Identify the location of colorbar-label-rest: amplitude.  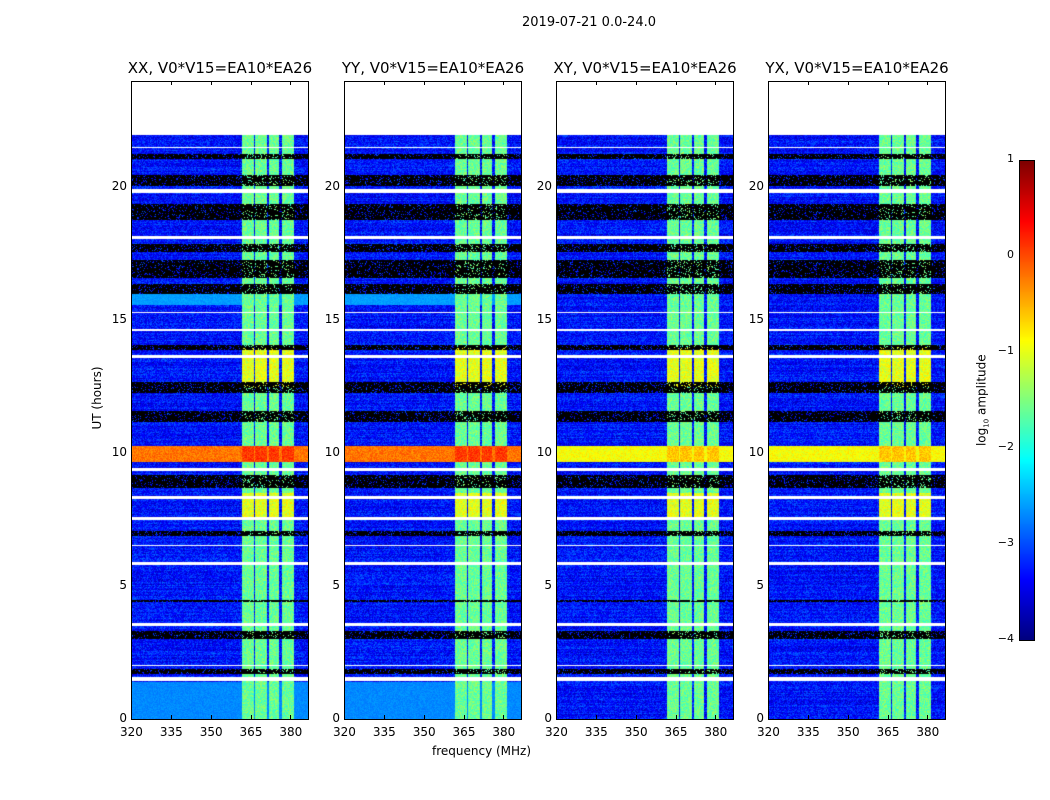
(981, 386).